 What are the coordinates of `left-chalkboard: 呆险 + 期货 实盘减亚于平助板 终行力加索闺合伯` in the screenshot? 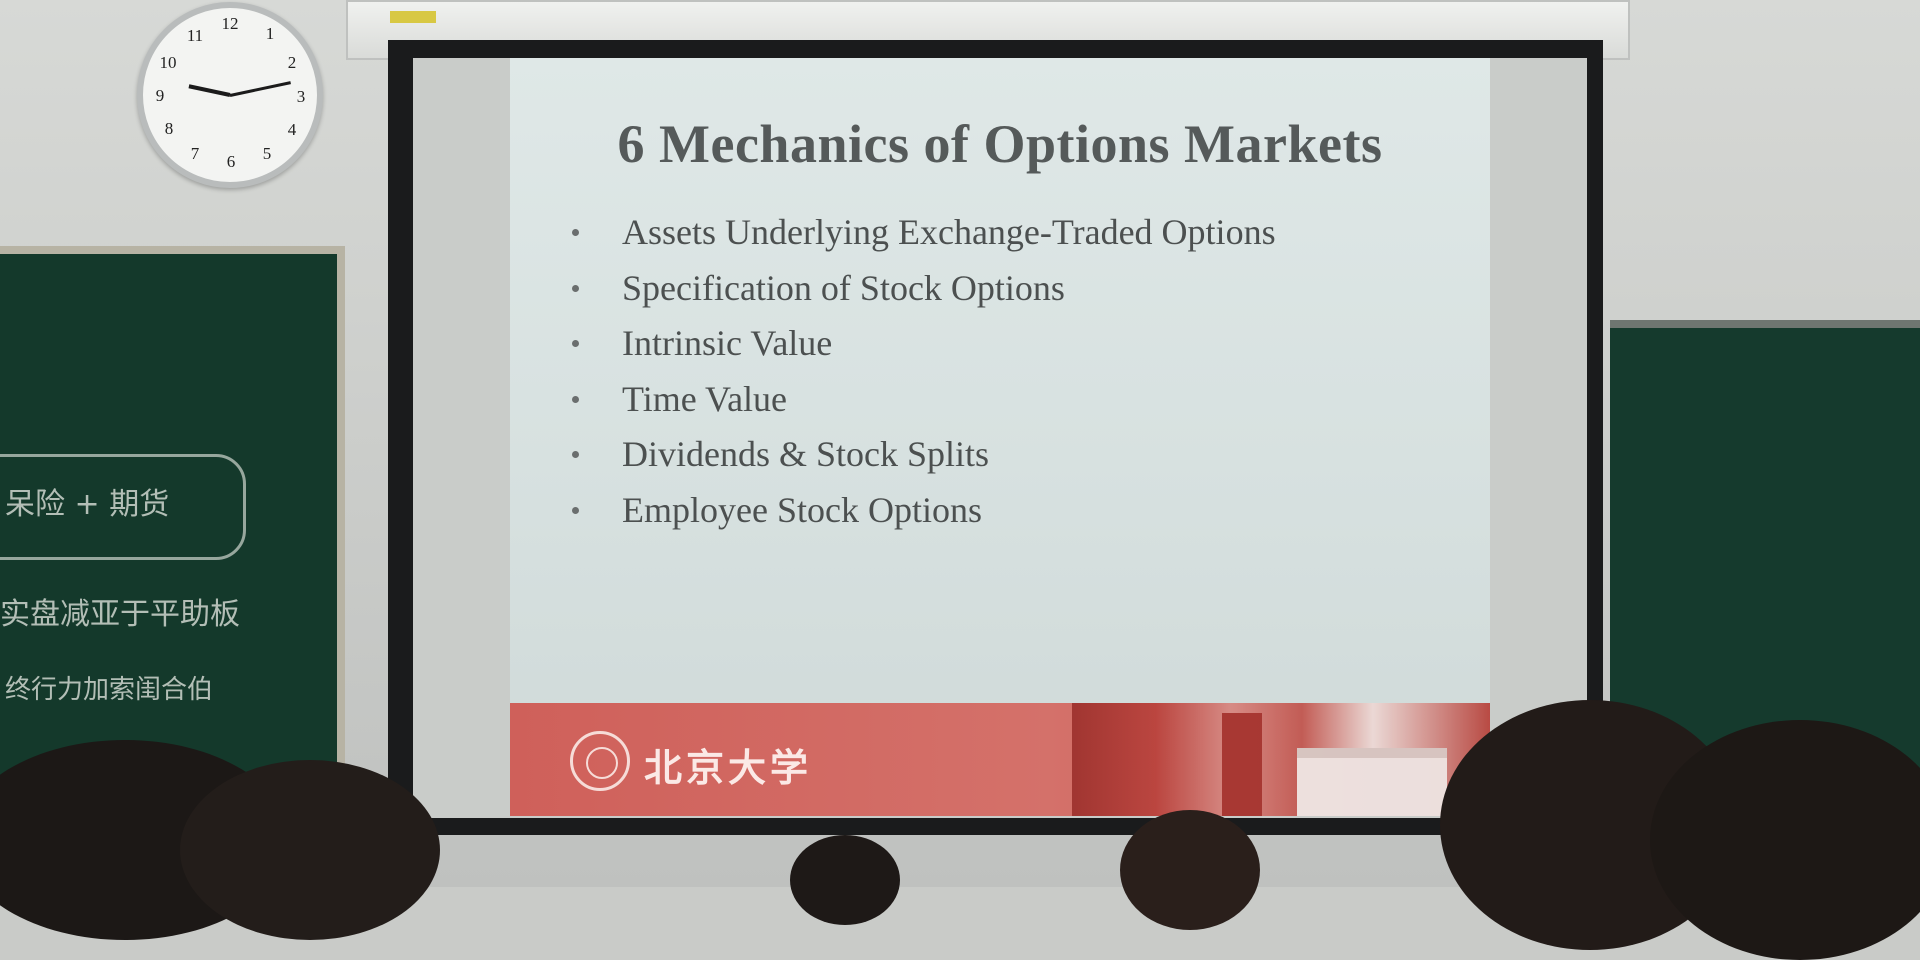 It's located at (172, 526).